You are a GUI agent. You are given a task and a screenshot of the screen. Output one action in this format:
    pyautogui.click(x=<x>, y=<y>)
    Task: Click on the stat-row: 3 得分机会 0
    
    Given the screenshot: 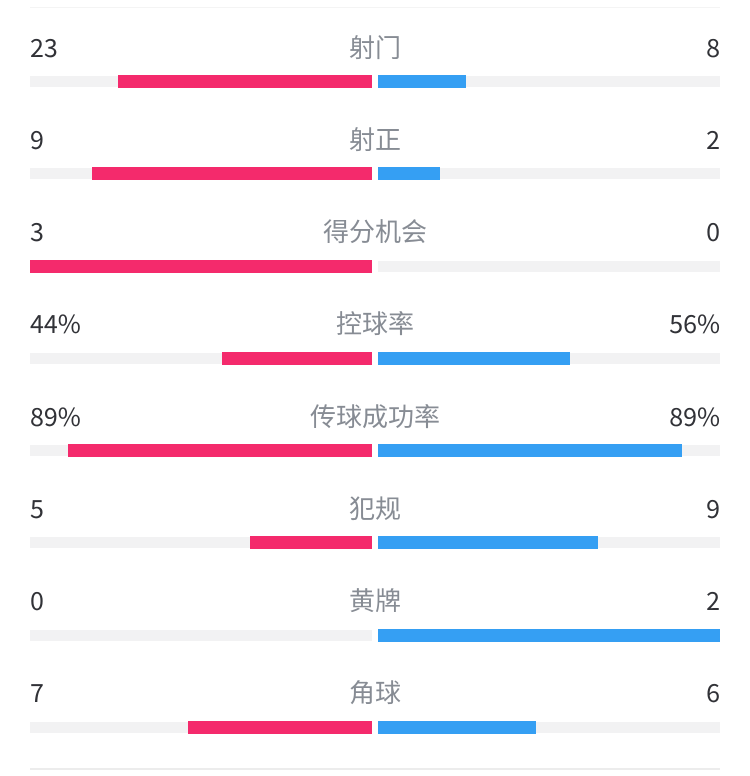 What is the action you would take?
    pyautogui.click(x=375, y=250)
    